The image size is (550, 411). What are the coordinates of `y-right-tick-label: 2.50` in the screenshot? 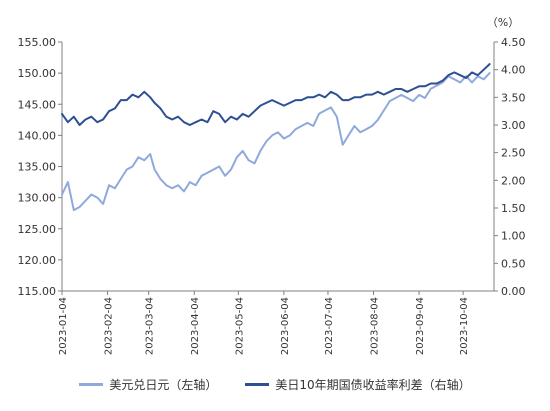 It's located at (513, 153).